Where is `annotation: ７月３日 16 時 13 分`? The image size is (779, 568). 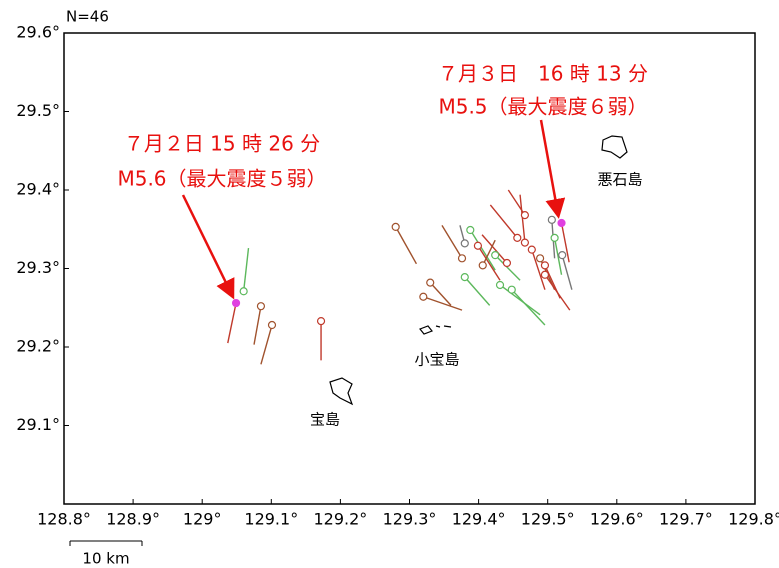
annotation: ７月３日 16 時 13 分 is located at coordinates (543, 74).